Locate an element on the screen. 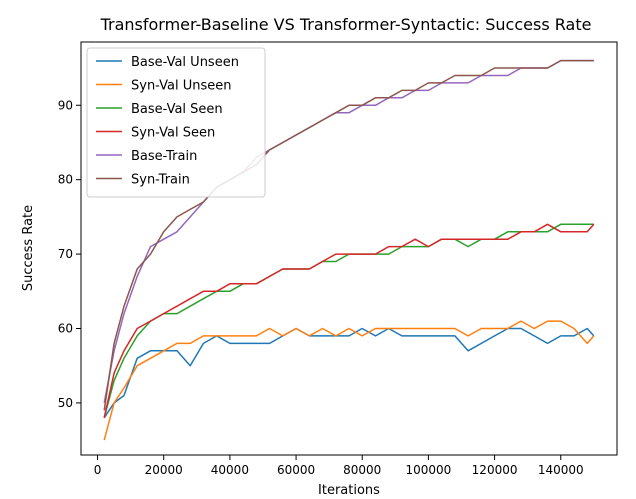 The image size is (636, 499). x-axis: 0 20000 40000 60000 80000 100000 120000 140000 is located at coordinates (339, 466).